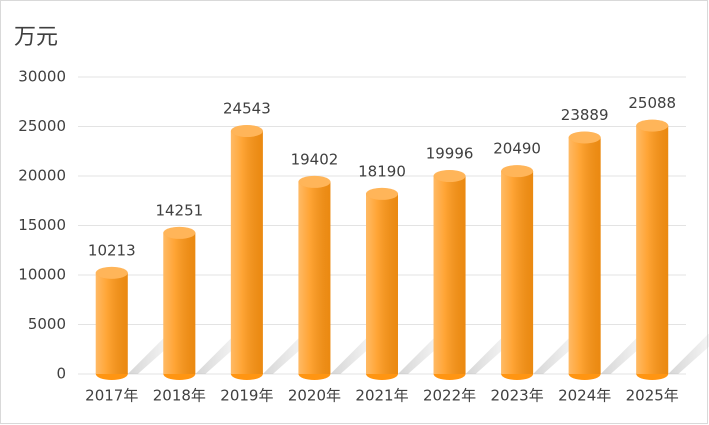  What do you see at coordinates (36, 37) in the screenshot?
I see `chart-title: 万元` at bounding box center [36, 37].